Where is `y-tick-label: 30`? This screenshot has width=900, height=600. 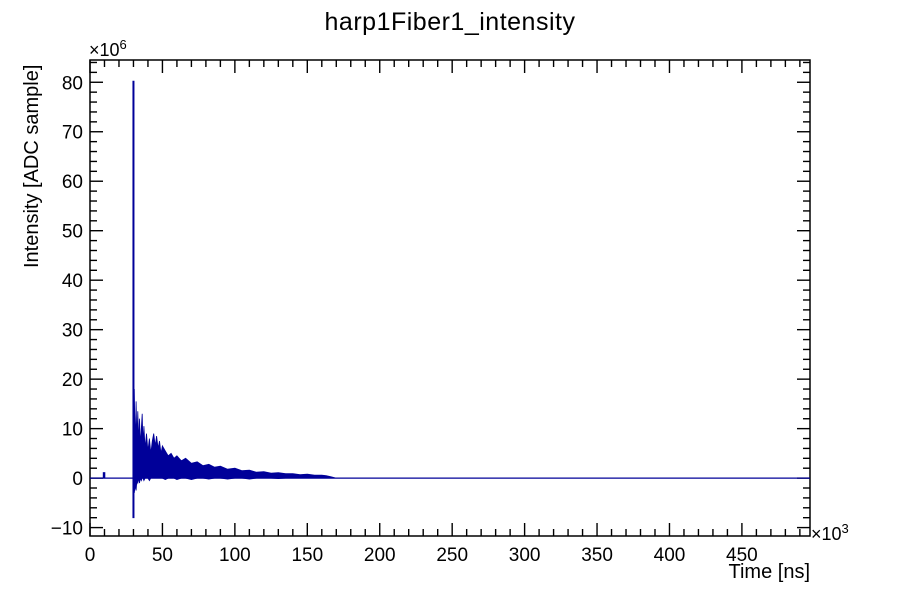
y-tick-label: 30 is located at coordinates (72, 331).